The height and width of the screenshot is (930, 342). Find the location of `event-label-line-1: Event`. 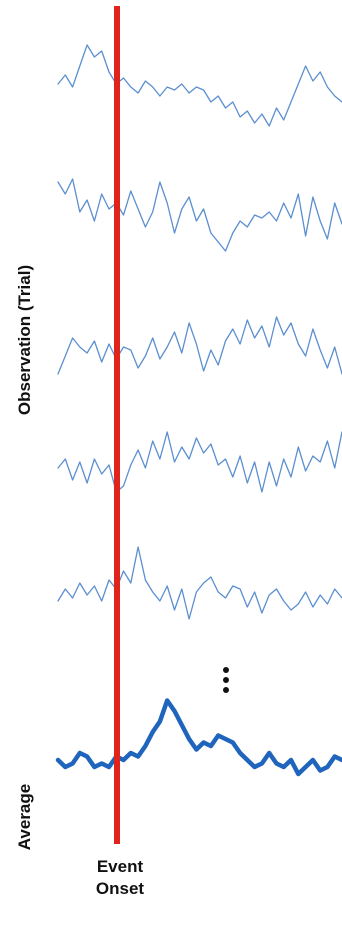

event-label-line-1: Event is located at coordinates (120, 866).